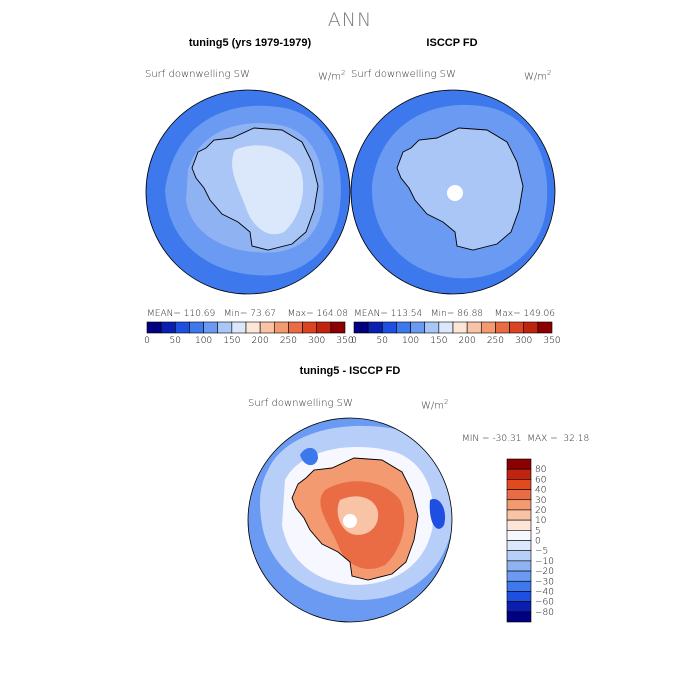 This screenshot has width=700, height=700. I want to click on colorbar-diff-tick-label: 5, so click(538, 531).